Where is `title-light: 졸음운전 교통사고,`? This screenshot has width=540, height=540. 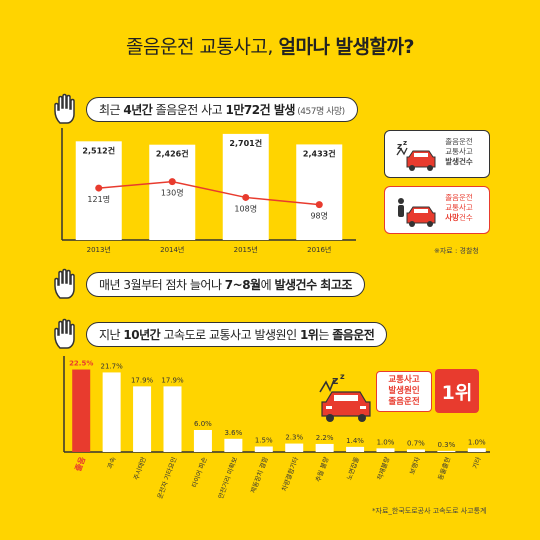
title-light: 졸음운전 교통사고, is located at coordinates (202, 47).